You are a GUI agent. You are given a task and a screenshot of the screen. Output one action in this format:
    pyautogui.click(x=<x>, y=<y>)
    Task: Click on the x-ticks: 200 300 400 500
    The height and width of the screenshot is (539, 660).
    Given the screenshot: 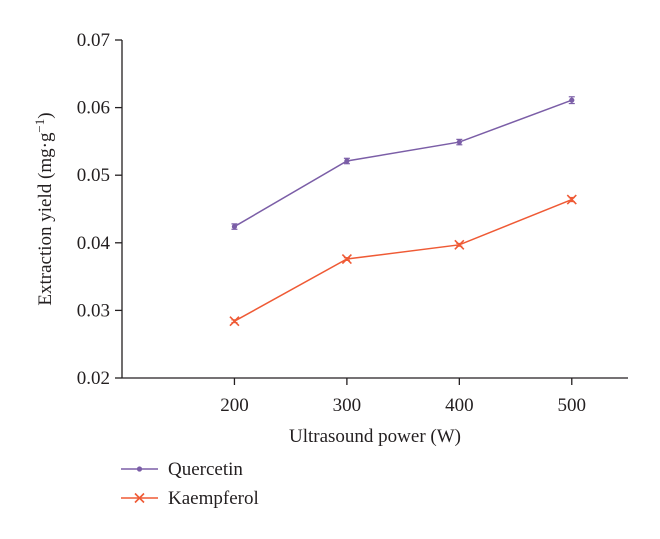 What is the action you would take?
    pyautogui.click(x=403, y=397)
    